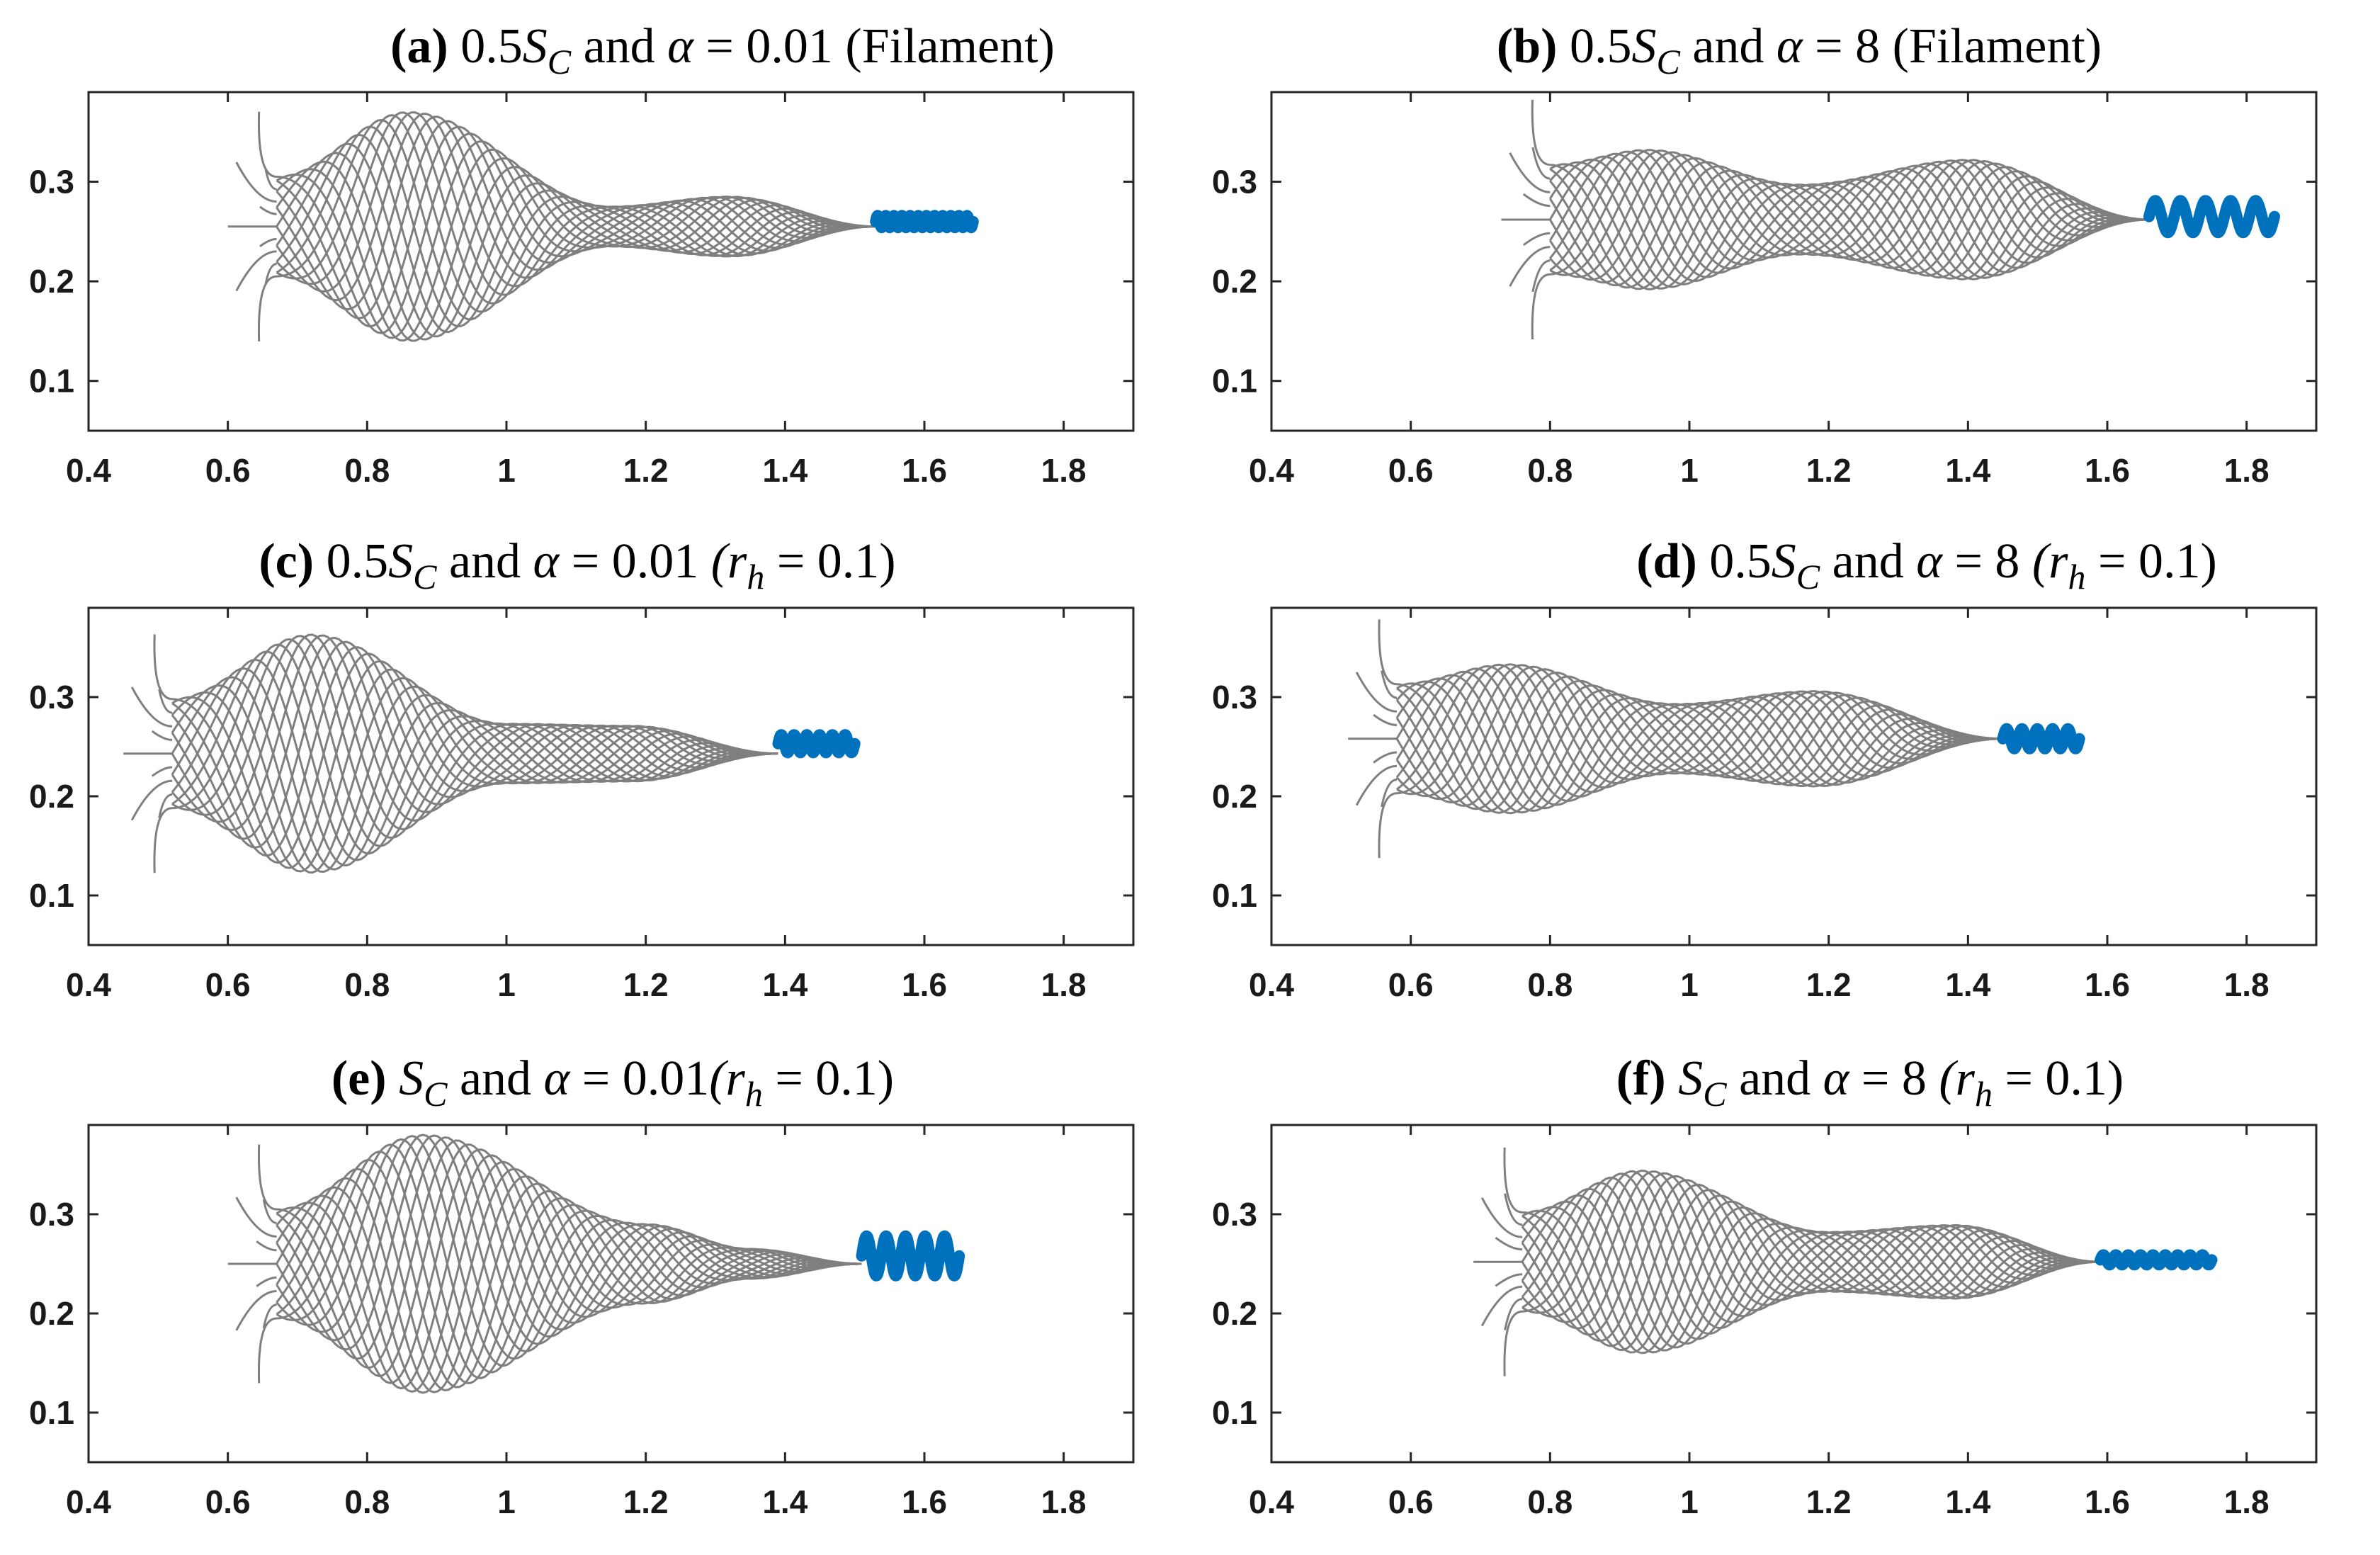  Describe the element at coordinates (2077, 576) in the screenshot. I see `title-rh-sub: h` at that location.